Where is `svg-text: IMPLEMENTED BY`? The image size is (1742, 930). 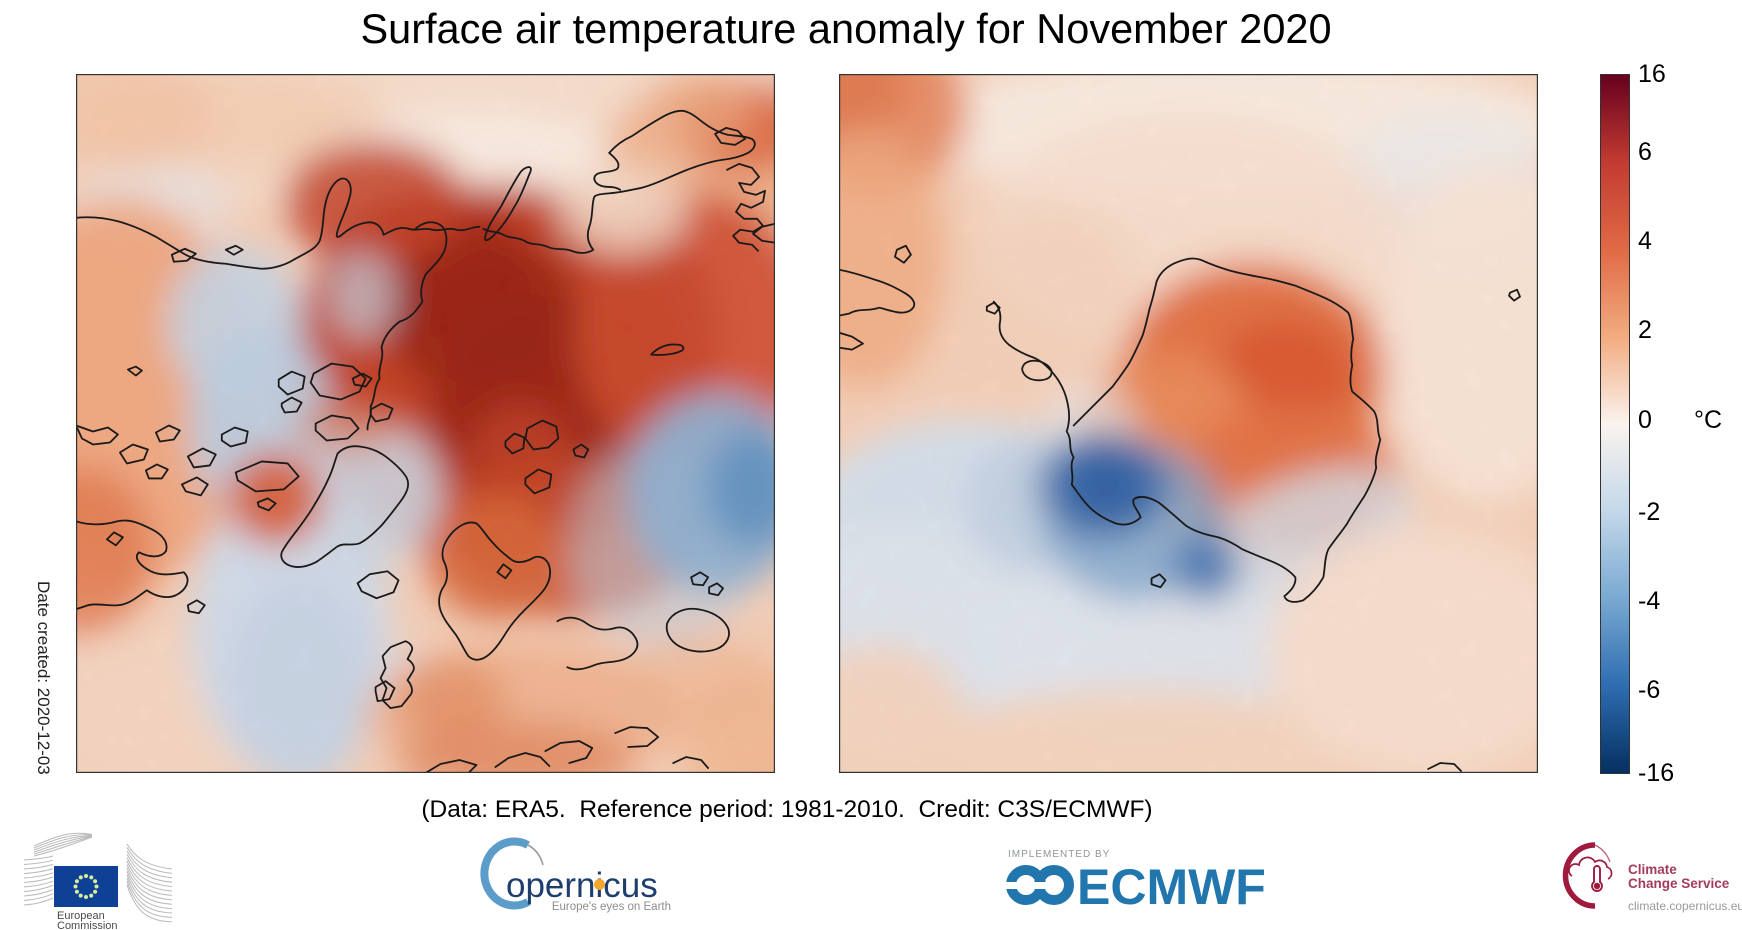 svg-text: IMPLEMENTED BY is located at coordinates (1059, 854).